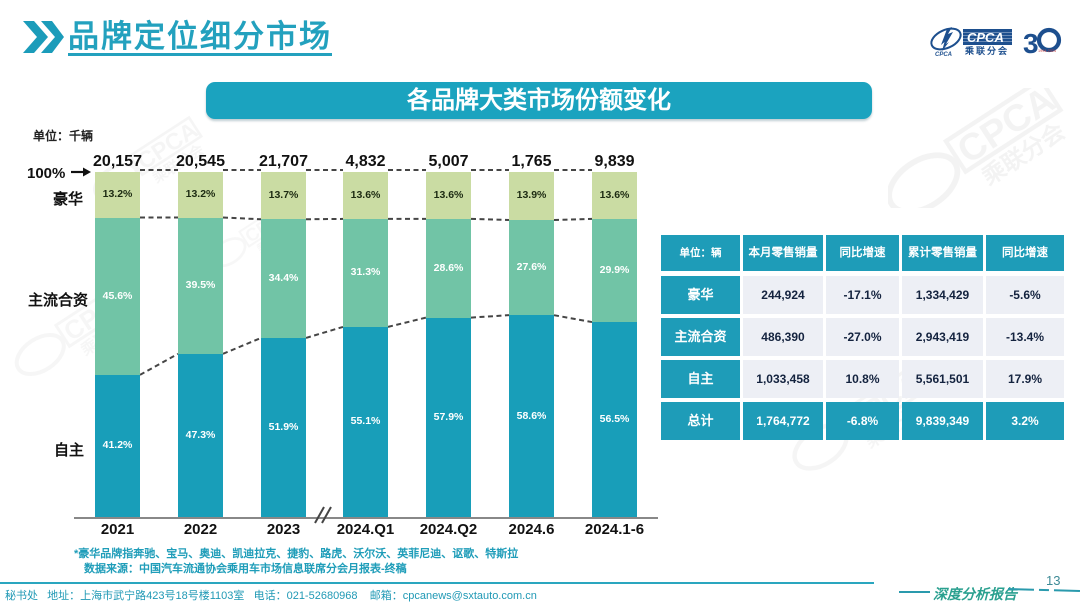 This screenshot has width=1080, height=608. I want to click on svg-text: 1994-2024, so click(1047, 51).